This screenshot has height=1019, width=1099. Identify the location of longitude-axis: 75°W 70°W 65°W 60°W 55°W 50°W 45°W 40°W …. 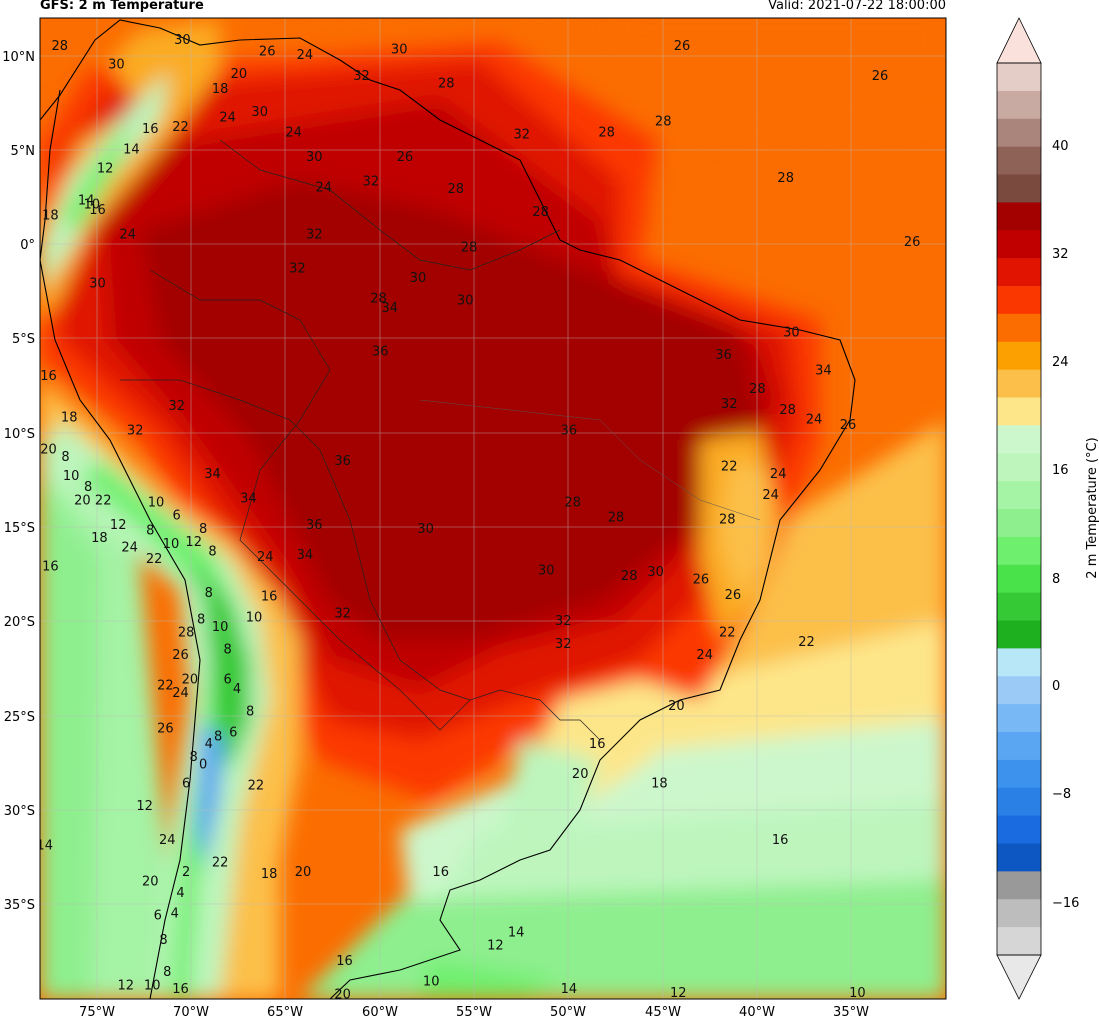
(474, 1012).